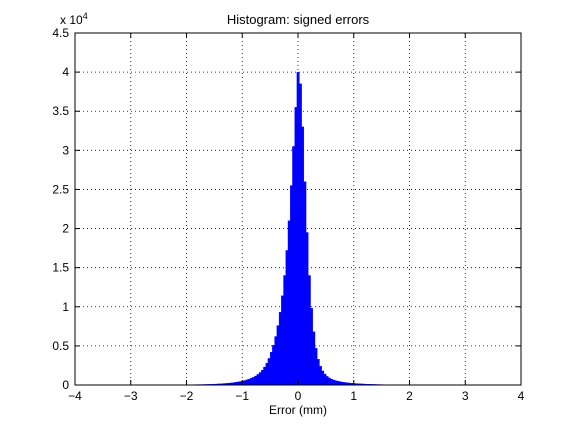  I want to click on x-tick-labels: −4 −3 −2 −1 0 1 2 3 4, so click(296, 396).